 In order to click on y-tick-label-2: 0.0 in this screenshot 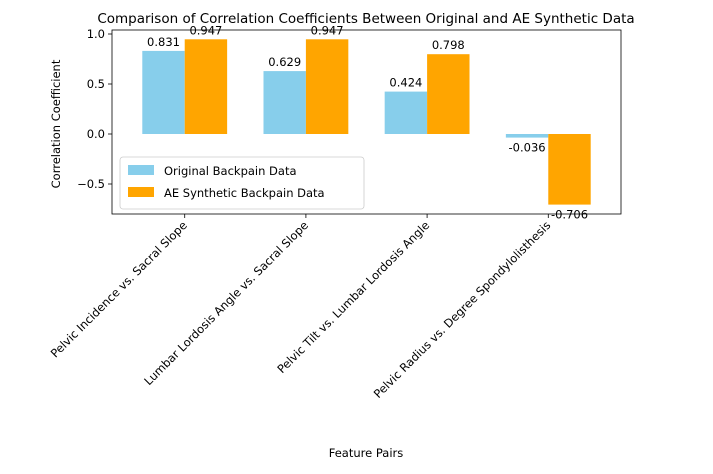, I will do `click(96, 134)`.